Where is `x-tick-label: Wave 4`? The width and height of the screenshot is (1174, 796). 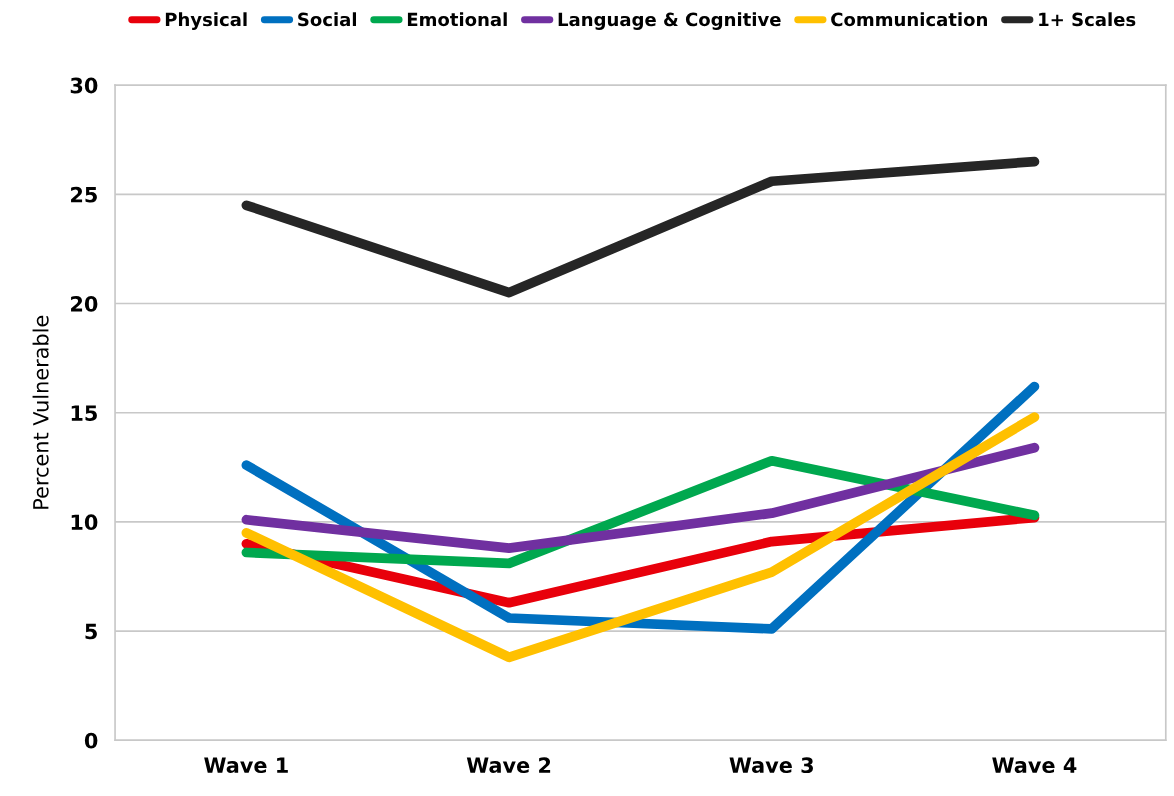
x-tick-label: Wave 4 is located at coordinates (1034, 765).